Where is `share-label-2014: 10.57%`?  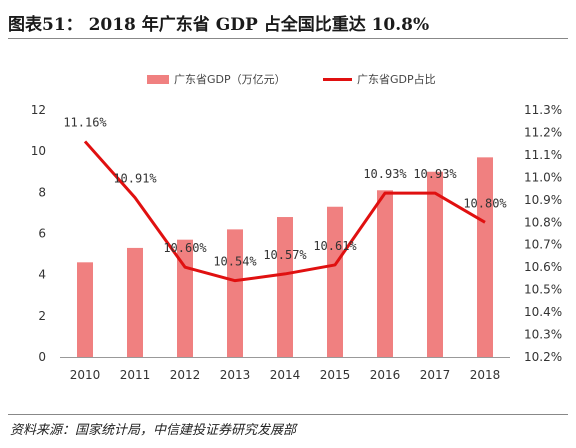 share-label-2014: 10.57% is located at coordinates (285, 255).